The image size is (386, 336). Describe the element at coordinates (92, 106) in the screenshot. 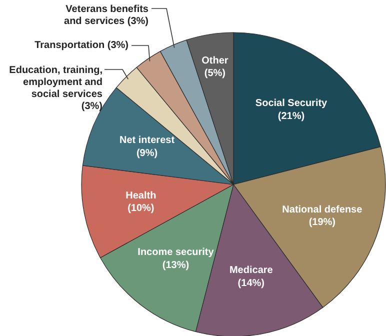

I see `data-label: (3%)` at that location.